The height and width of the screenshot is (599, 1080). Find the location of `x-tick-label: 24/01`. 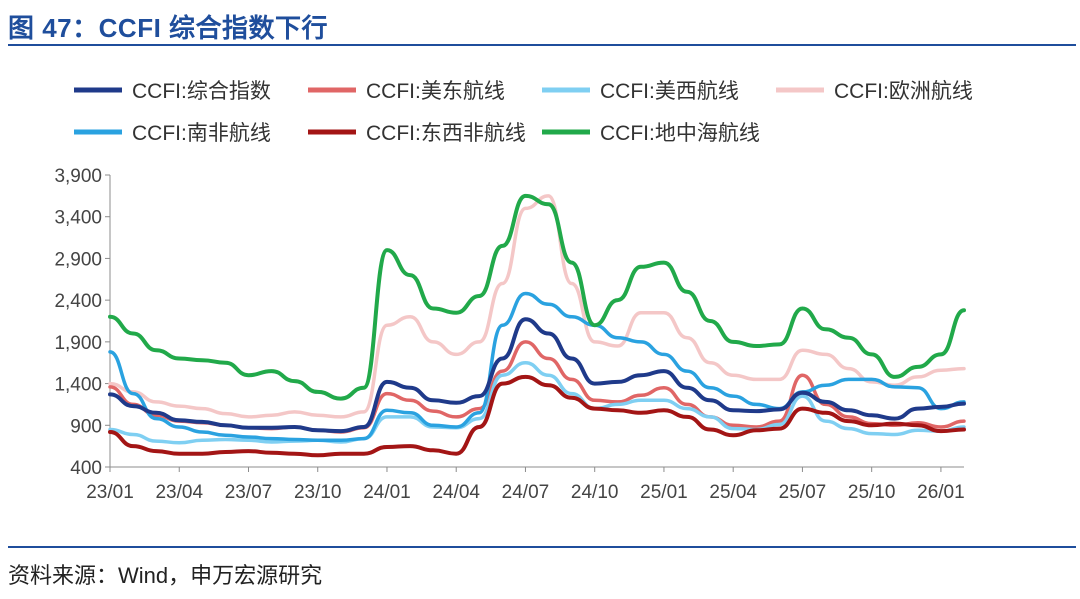

x-tick-label: 24/01 is located at coordinates (387, 492).